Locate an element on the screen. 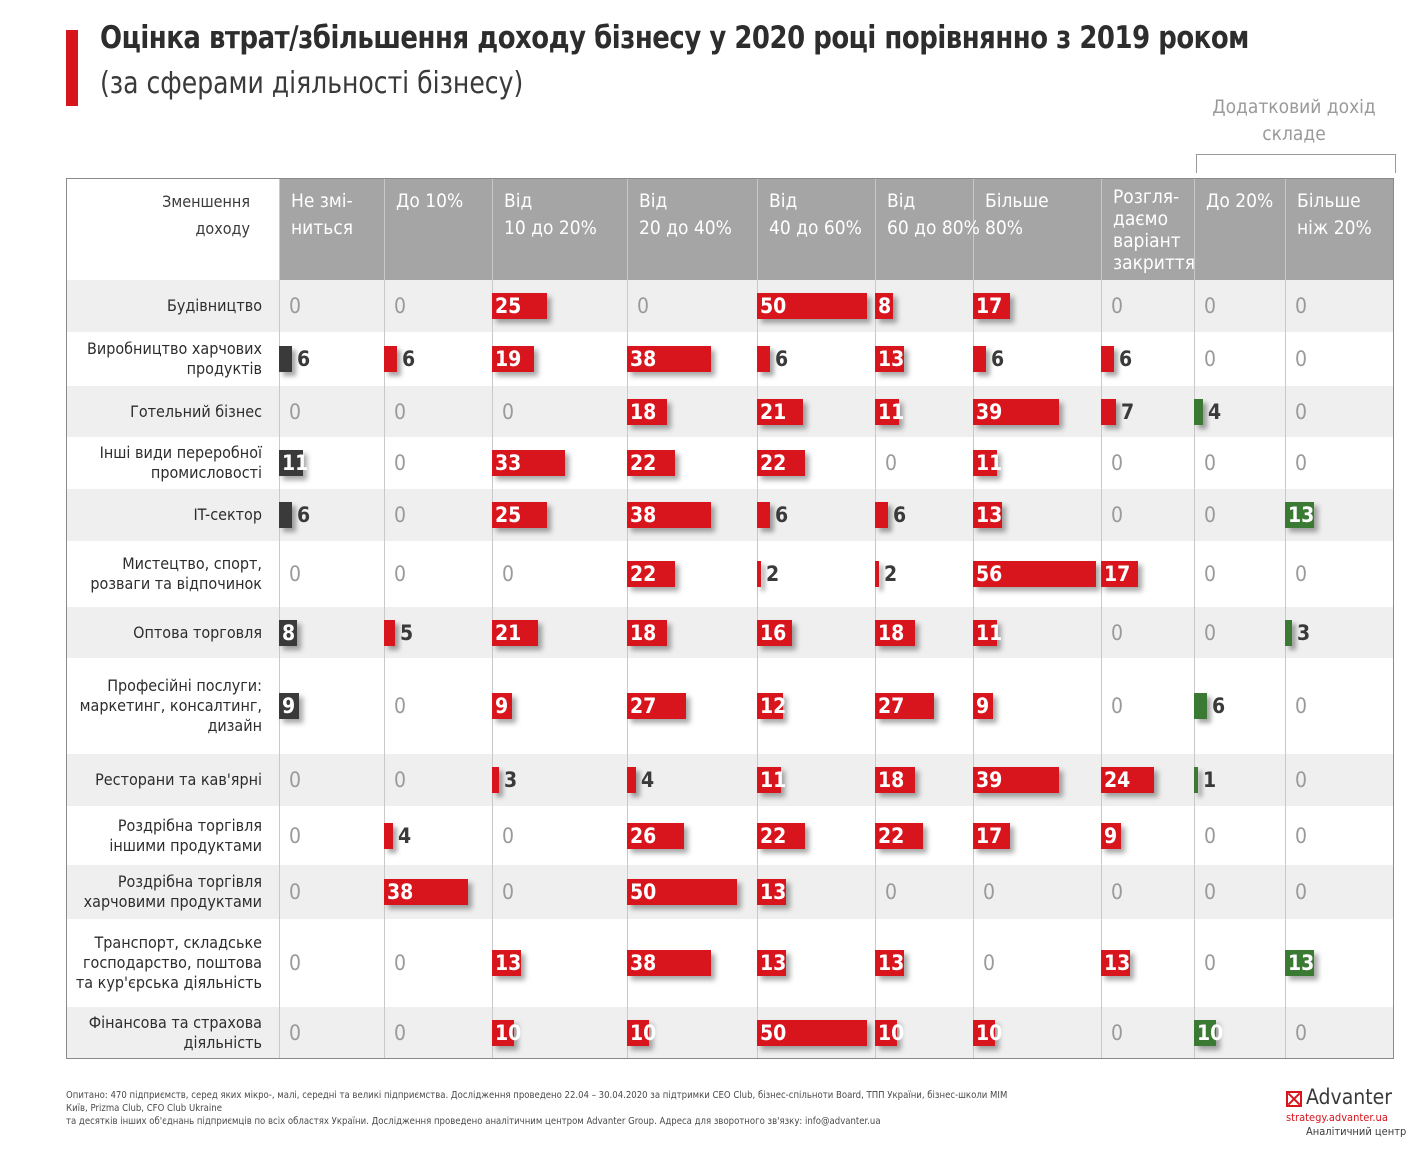 The width and height of the screenshot is (1428, 1153). value-label: 22 is located at coordinates (773, 463).